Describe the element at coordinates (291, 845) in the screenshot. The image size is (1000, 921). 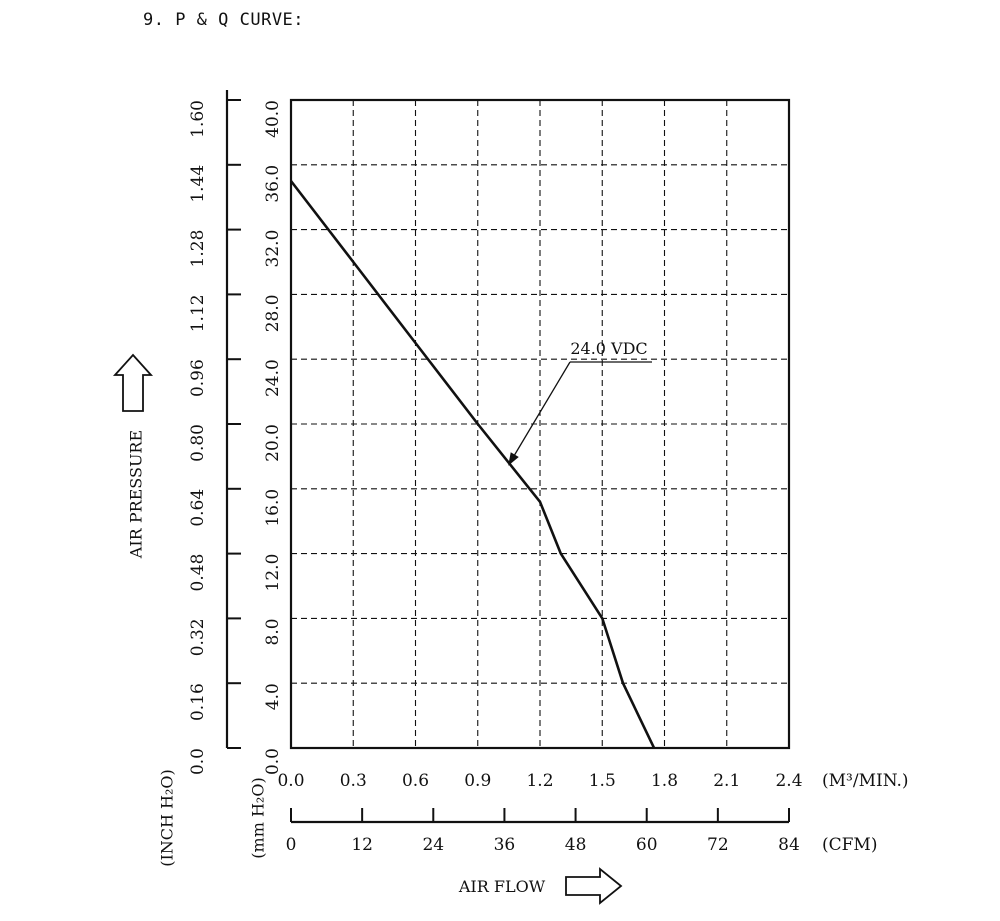
I see `x-tick-label-cfm: 0` at that location.